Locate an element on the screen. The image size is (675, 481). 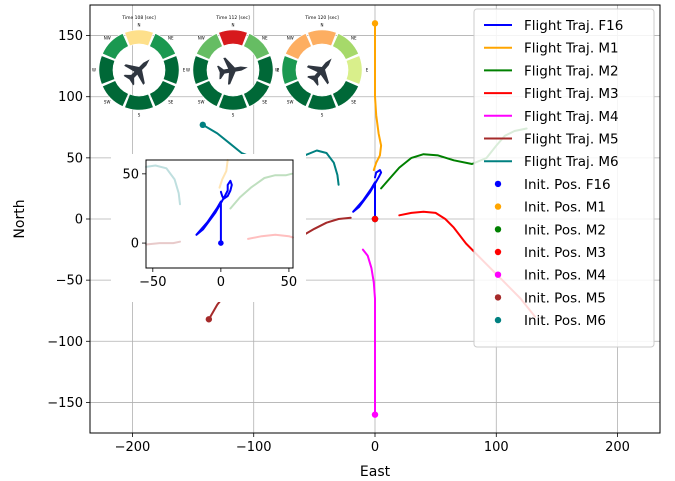
legend-label: Init. Pos. F16 is located at coordinates (567, 185).